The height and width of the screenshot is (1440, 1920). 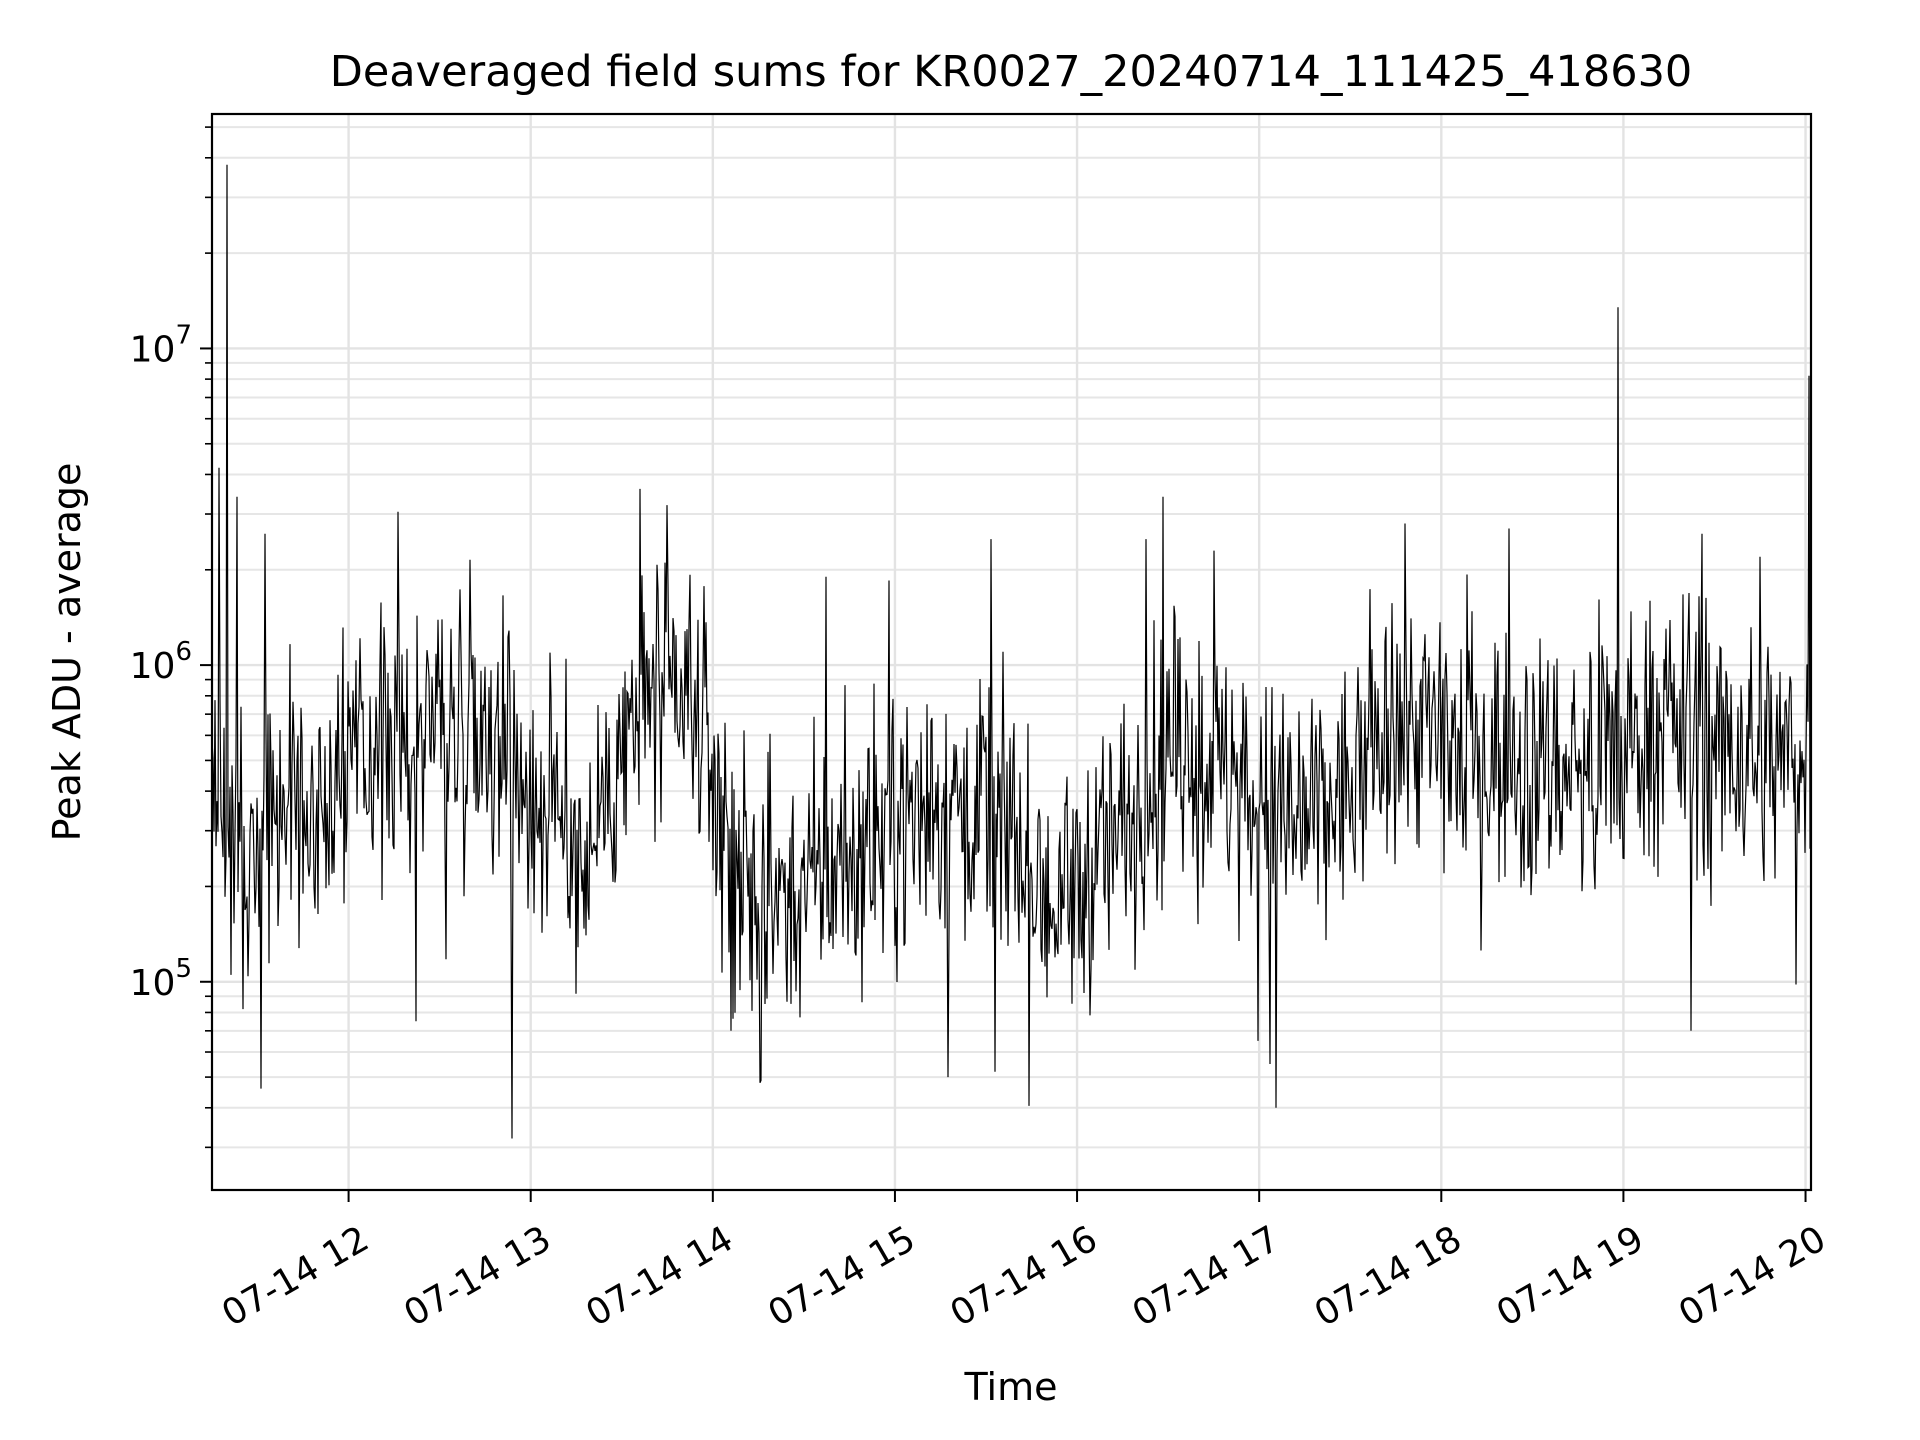 What do you see at coordinates (183, 335) in the screenshot?
I see `y-tick-exponent: 7` at bounding box center [183, 335].